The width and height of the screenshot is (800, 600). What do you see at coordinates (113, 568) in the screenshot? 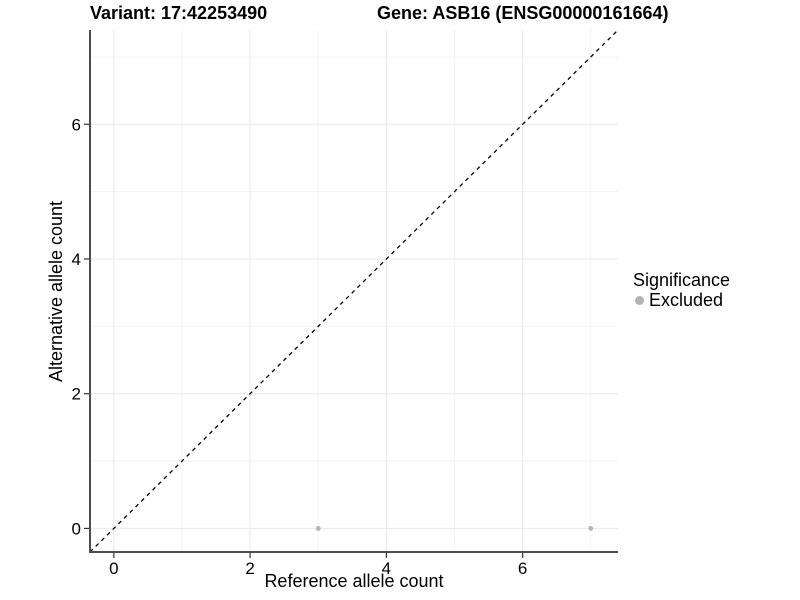
I see `x-tick-label: 0` at bounding box center [113, 568].